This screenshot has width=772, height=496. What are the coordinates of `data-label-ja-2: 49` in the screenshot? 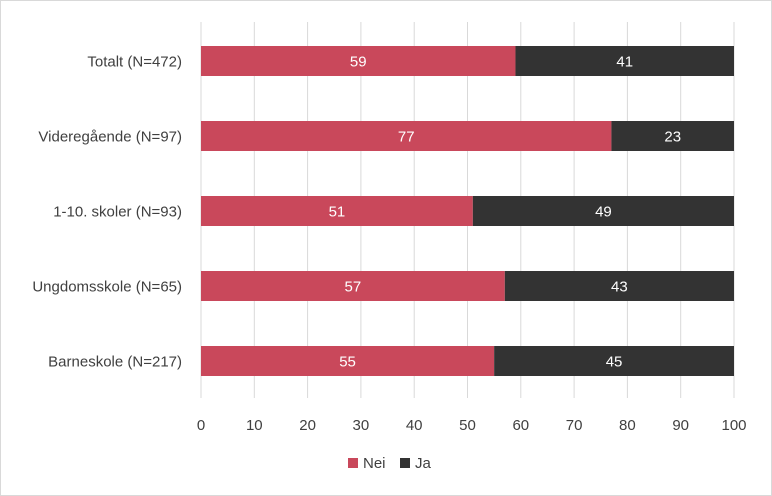 It's located at (603, 212).